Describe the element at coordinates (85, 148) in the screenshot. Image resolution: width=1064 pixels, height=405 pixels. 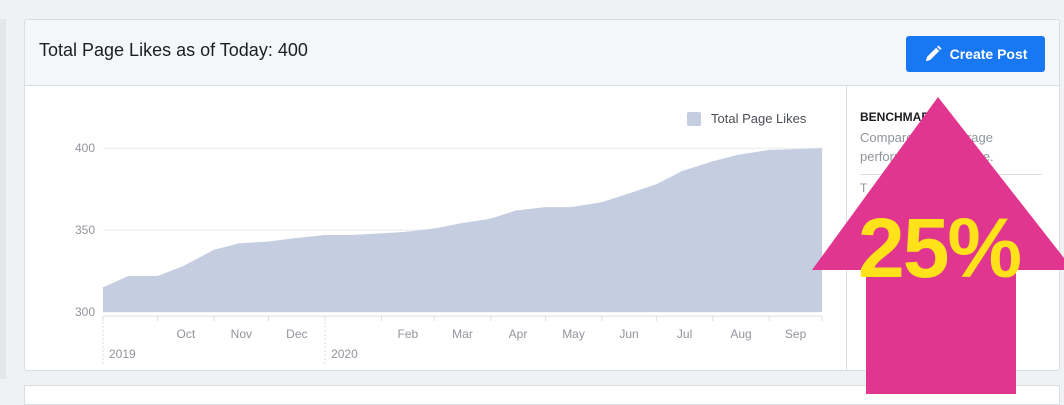
I see `y-tick-label: 400` at that location.